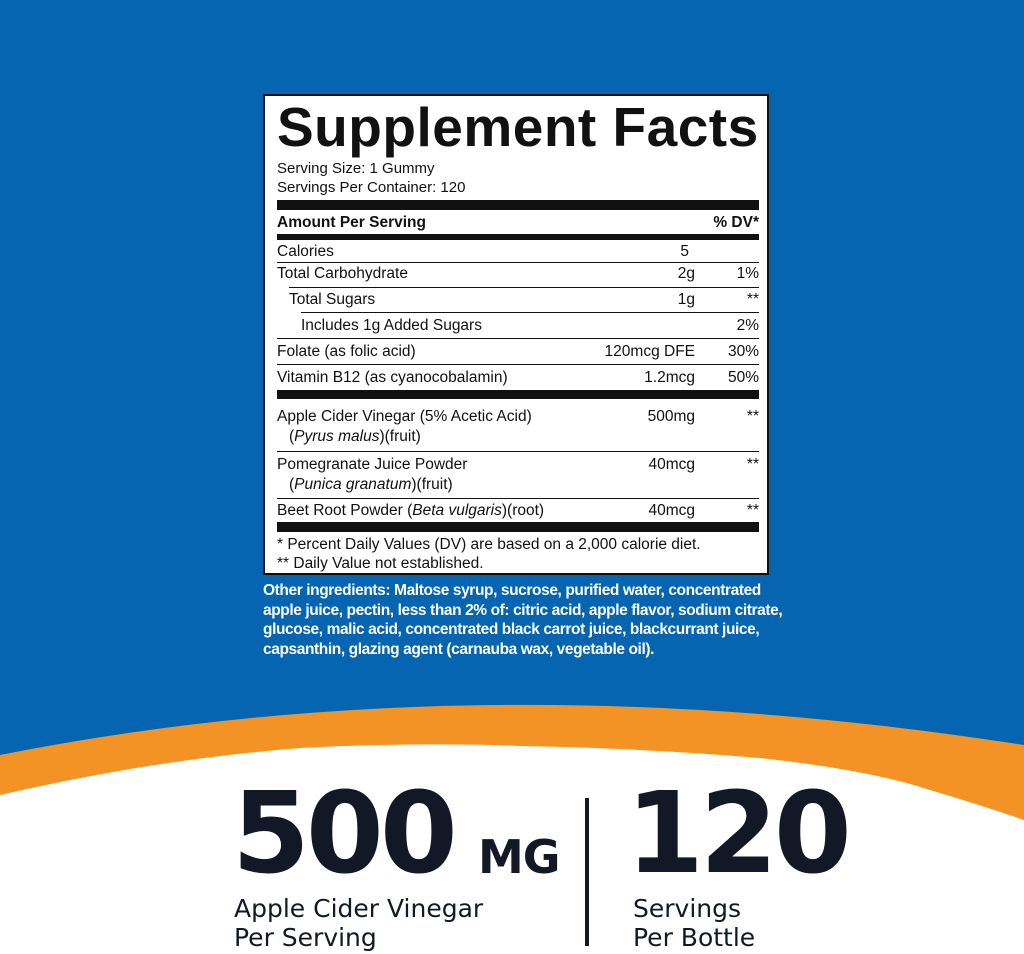 Image resolution: width=1024 pixels, height=954 pixels. I want to click on nutrient-row: Total Carbohydrate 2g 1%, so click(518, 273).